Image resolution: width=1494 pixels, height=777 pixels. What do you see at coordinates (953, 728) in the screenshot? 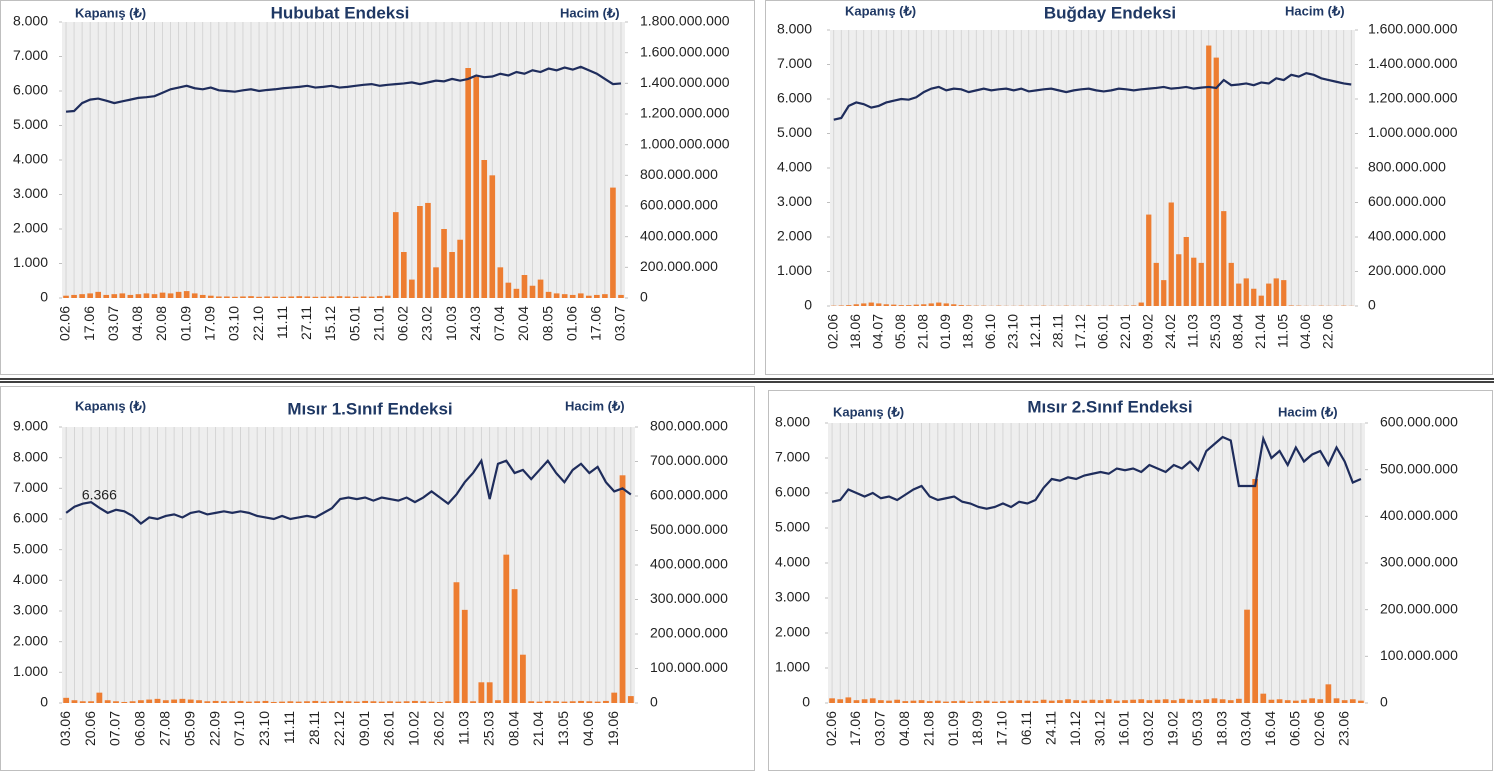
I see `x-tick-label: 01.09` at bounding box center [953, 728].